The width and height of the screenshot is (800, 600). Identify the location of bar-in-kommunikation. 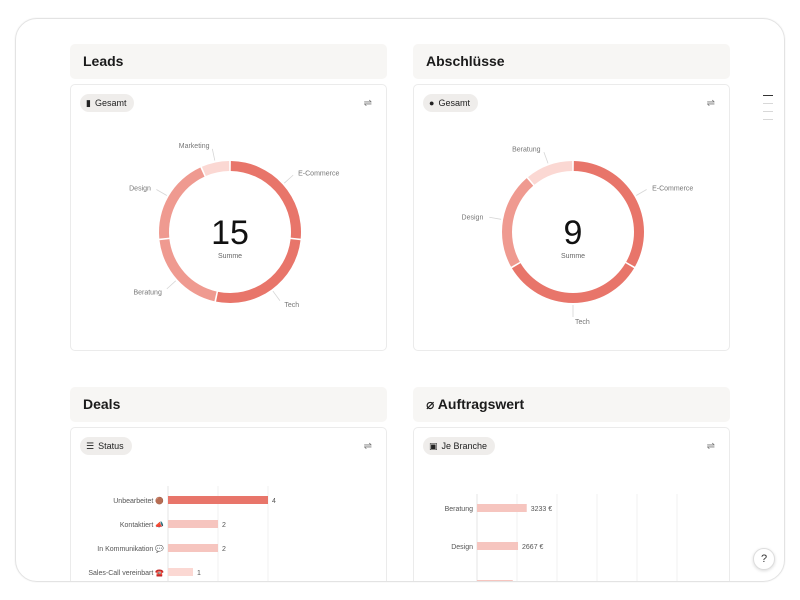
(193, 548).